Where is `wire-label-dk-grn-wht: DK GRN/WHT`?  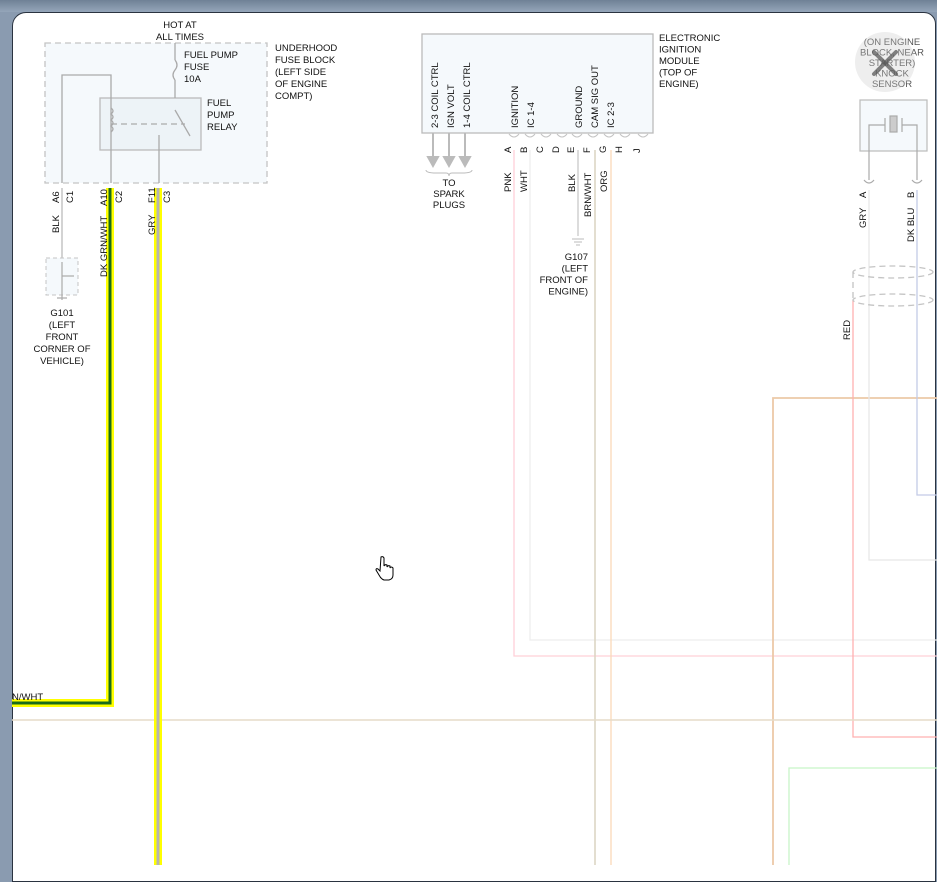 wire-label-dk-grn-wht: DK GRN/WHT is located at coordinates (104, 246).